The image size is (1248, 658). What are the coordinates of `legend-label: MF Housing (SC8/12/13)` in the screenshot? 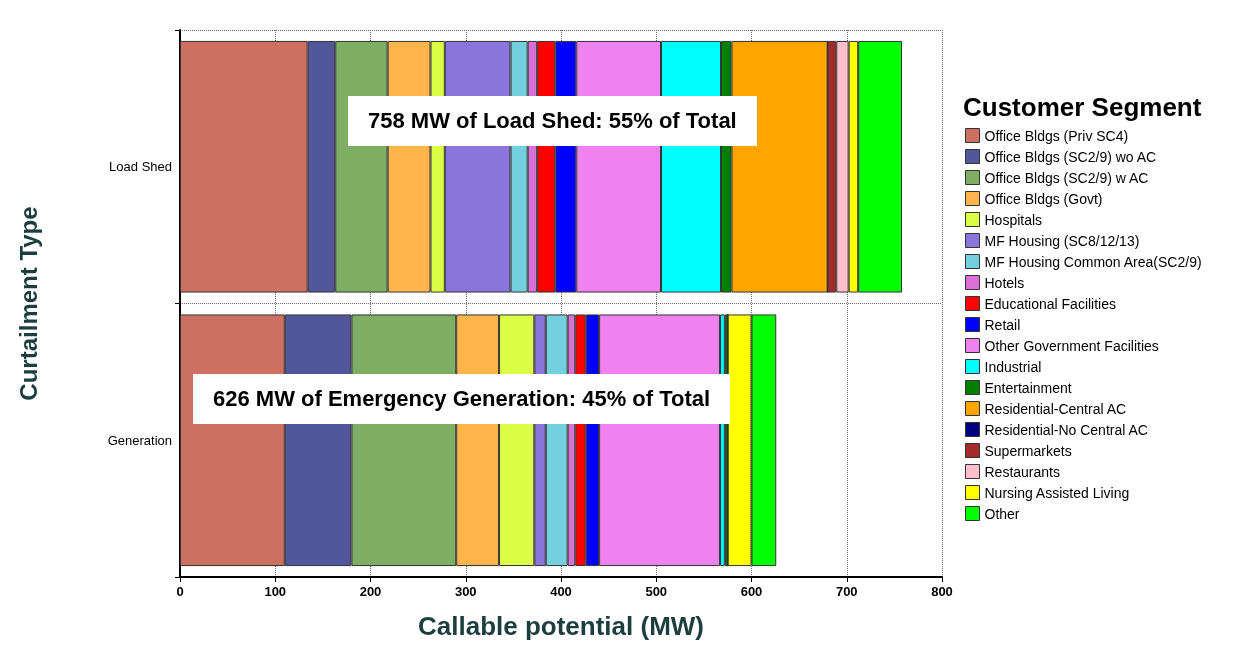 It's located at (1062, 240).